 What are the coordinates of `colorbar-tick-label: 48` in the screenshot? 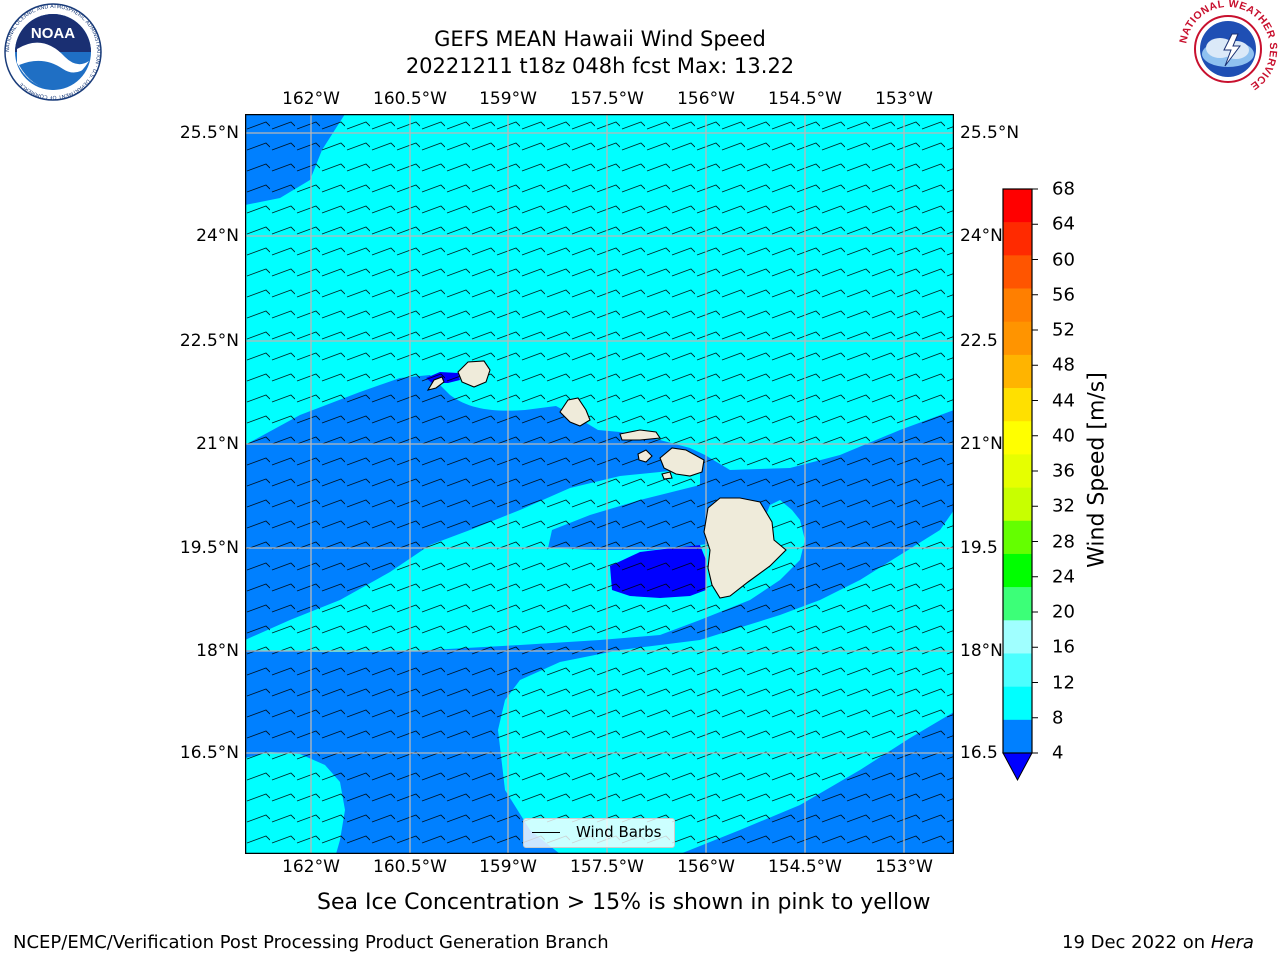 It's located at (1063, 365).